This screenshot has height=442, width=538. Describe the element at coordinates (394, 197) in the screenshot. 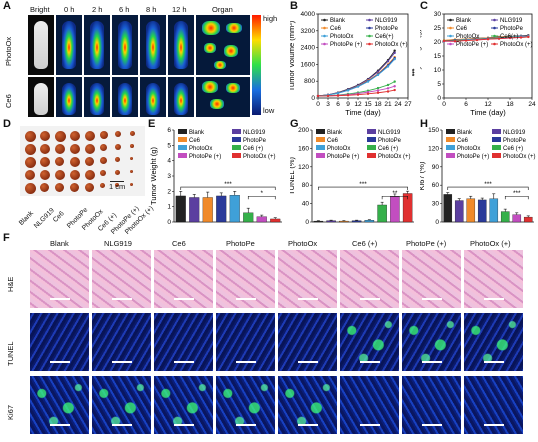

I see `significance-bracket` at that location.